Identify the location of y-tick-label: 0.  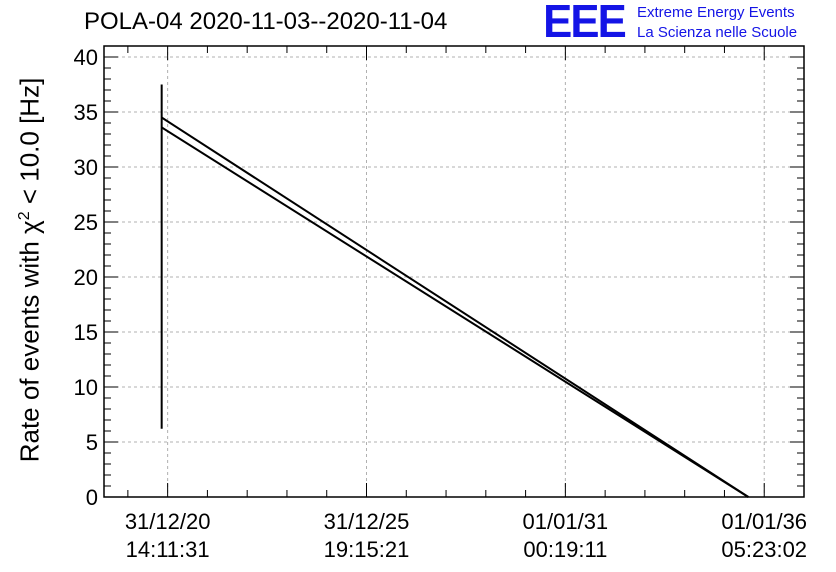
(92, 497).